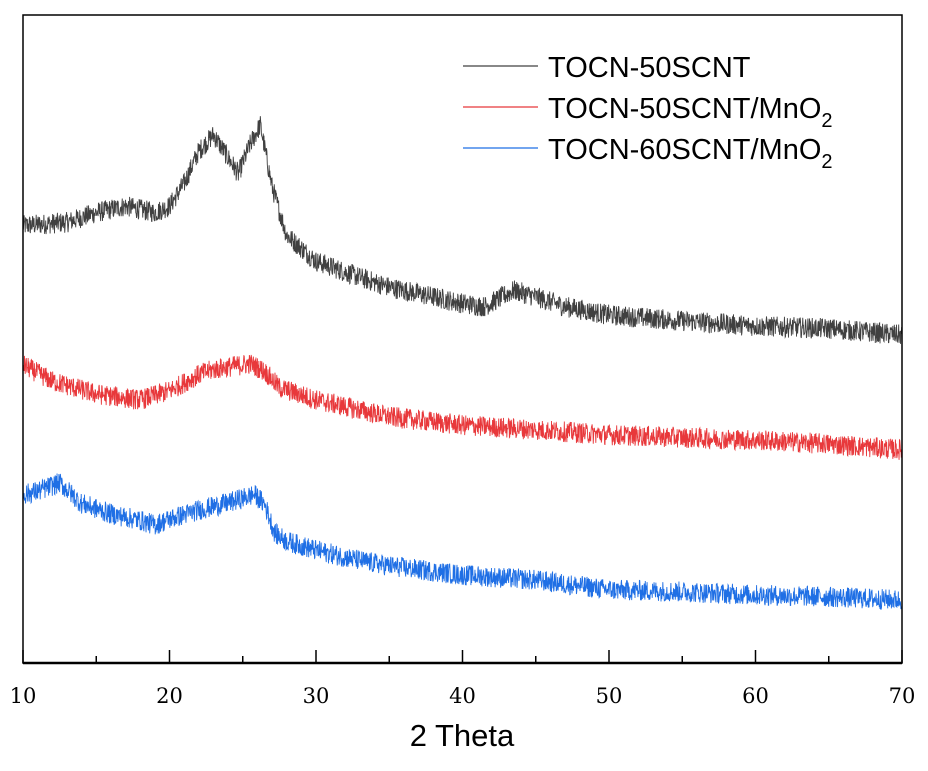 Image resolution: width=928 pixels, height=771 pixels. What do you see at coordinates (609, 696) in the screenshot?
I see `x-tick-label: 50` at bounding box center [609, 696].